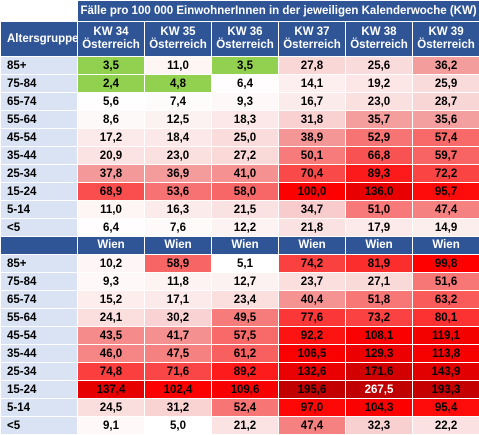  Describe the element at coordinates (178, 102) in the screenshot. I see `value-cell: 7,4` at that location.